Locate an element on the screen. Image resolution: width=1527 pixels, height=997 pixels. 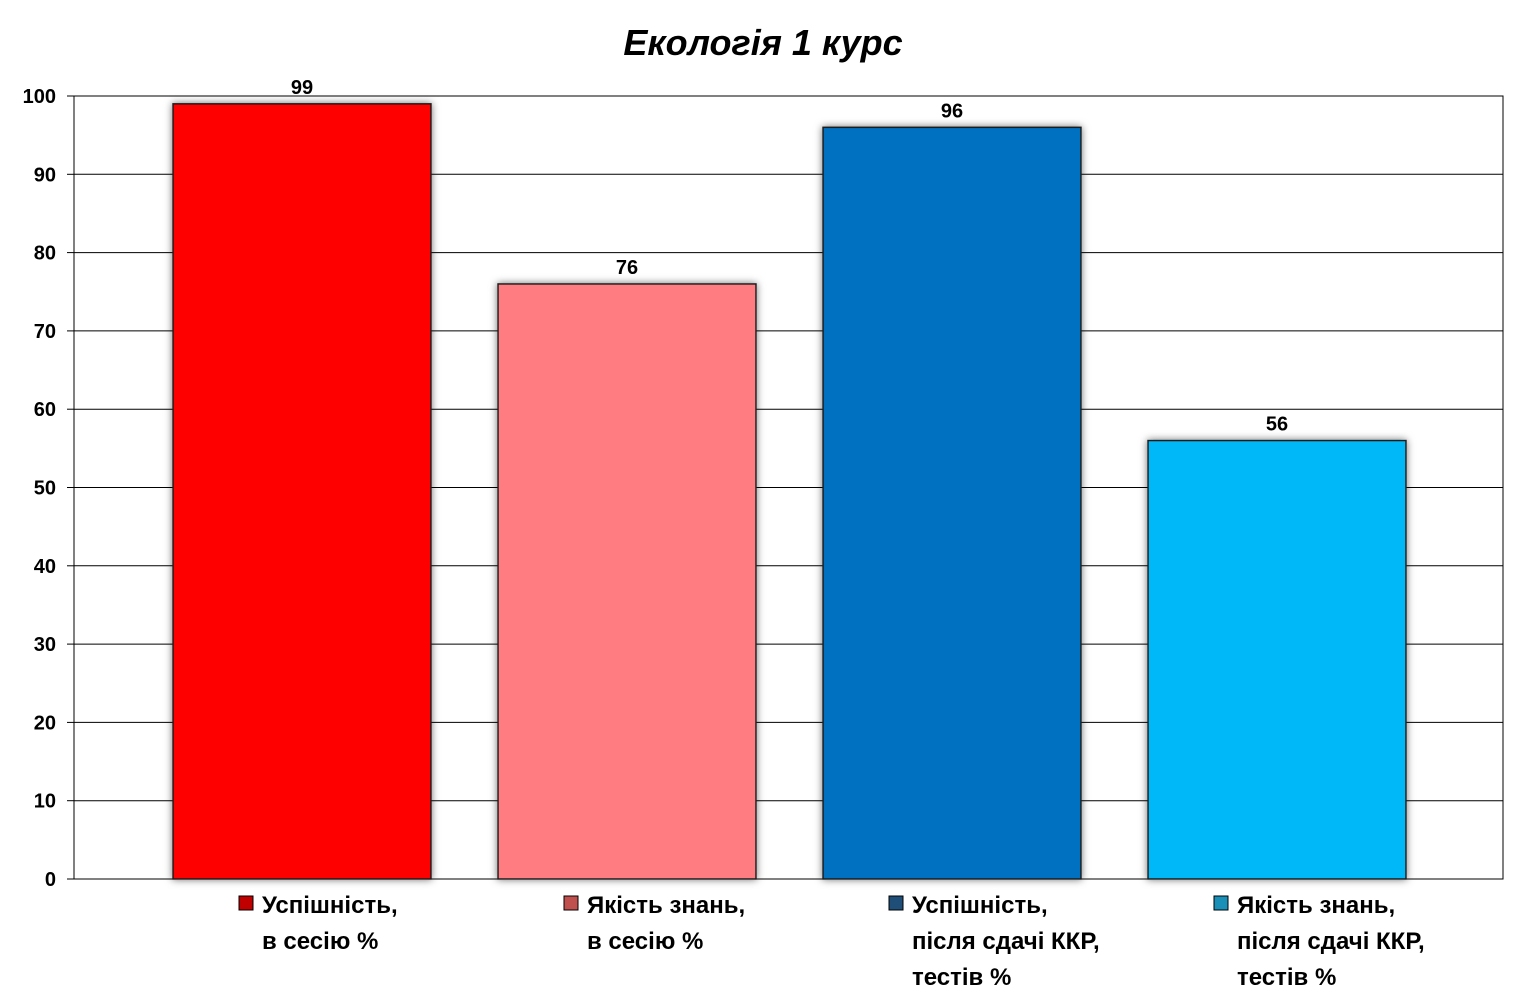
y-tick-label: 0 is located at coordinates (50, 880).